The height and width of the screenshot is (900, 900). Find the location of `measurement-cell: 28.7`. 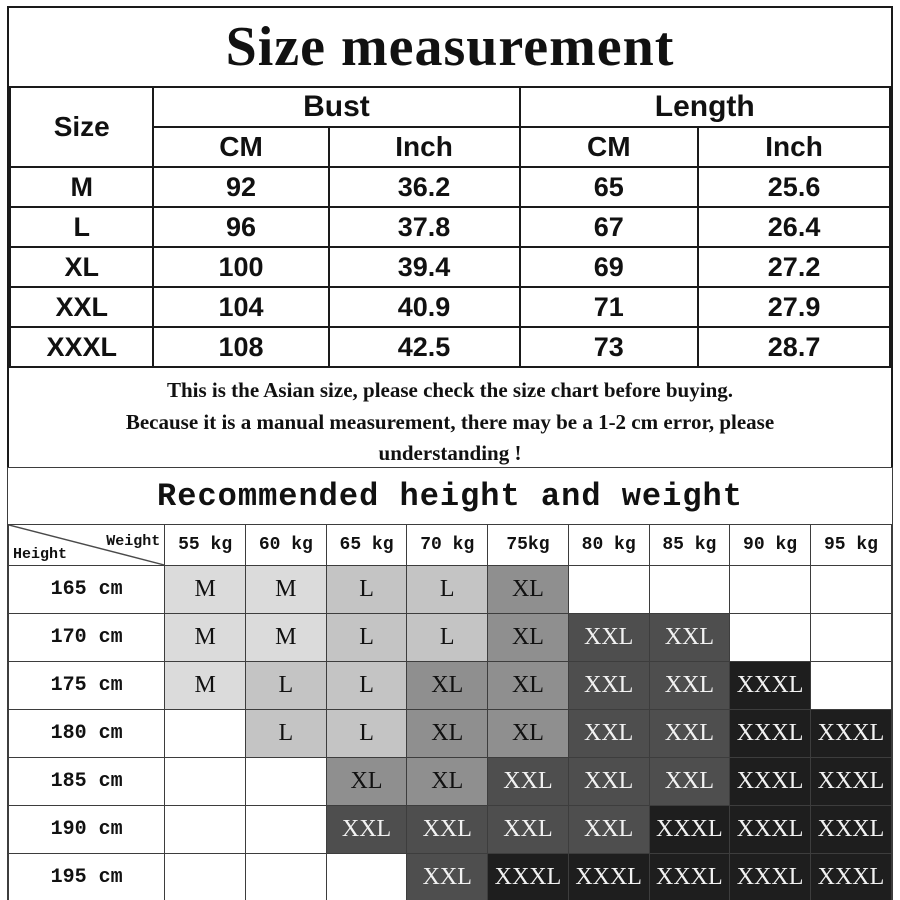

measurement-cell: 28.7 is located at coordinates (794, 347).